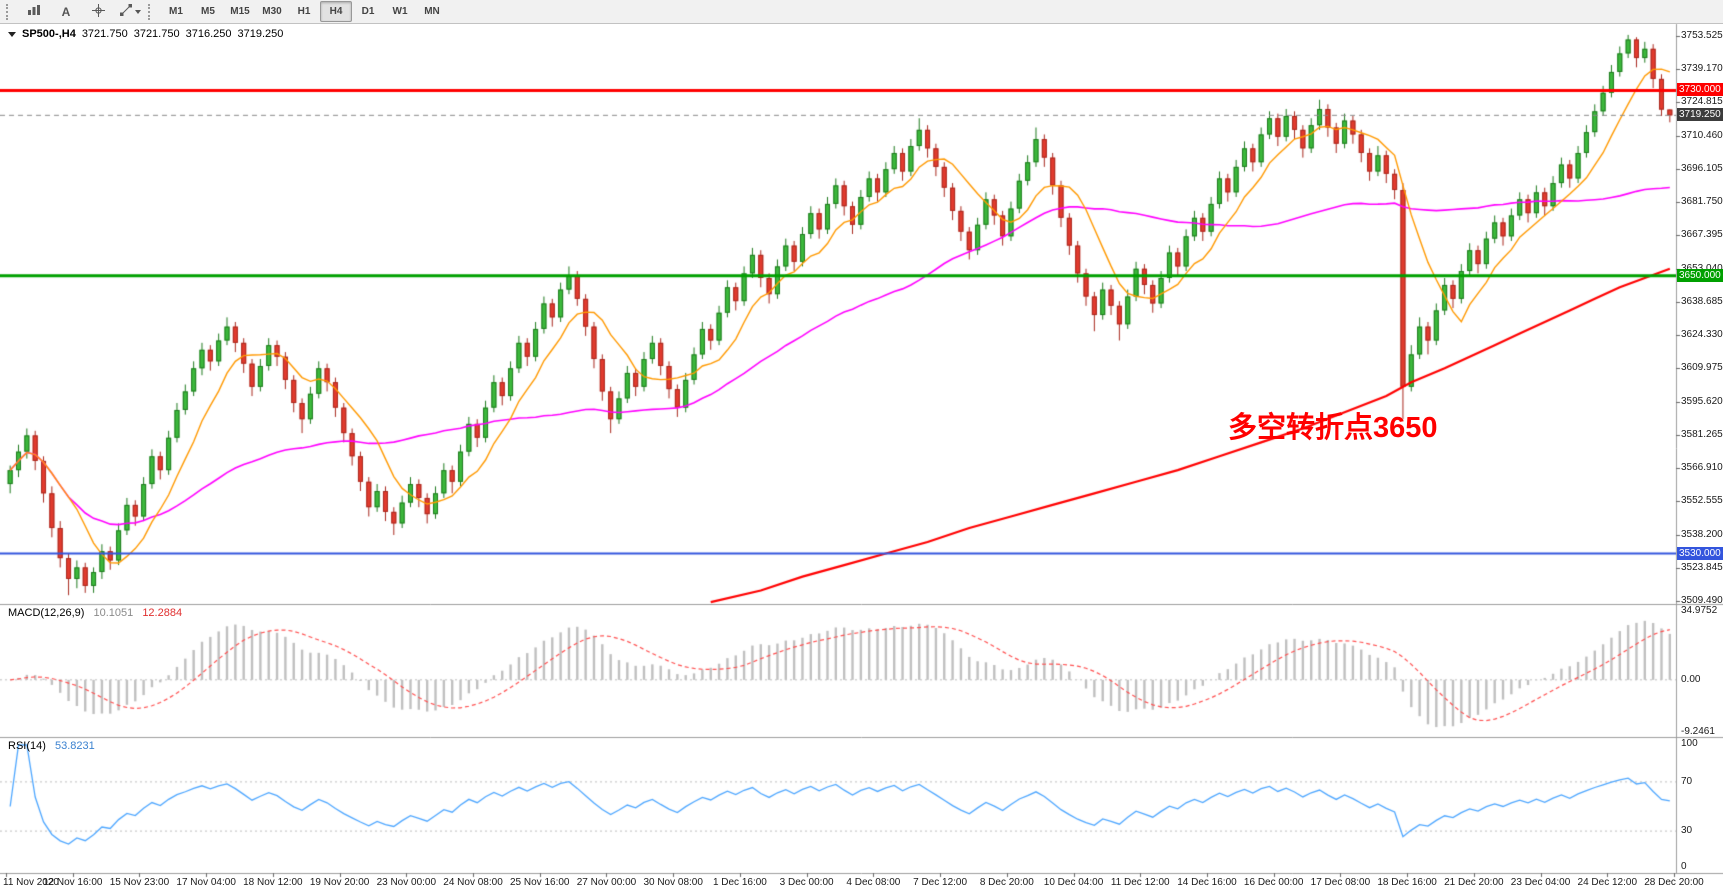 The width and height of the screenshot is (1723, 890). I want to click on time-axis-label: 24 Dec 12:00, so click(1607, 882).